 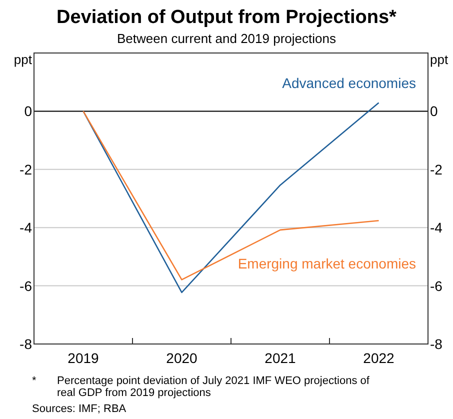 What do you see at coordinates (26, 169) in the screenshot?
I see `y-tick-label: -2` at bounding box center [26, 169].